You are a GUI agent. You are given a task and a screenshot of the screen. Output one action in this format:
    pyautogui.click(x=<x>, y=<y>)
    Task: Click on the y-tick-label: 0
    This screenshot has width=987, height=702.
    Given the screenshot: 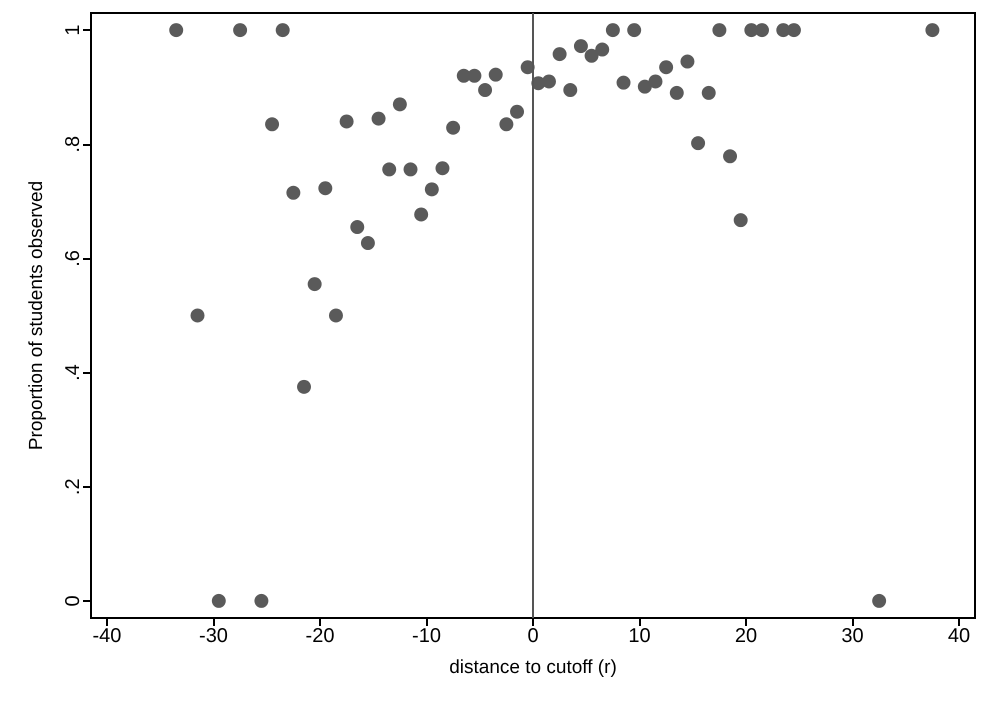 What is the action you would take?
    pyautogui.click(x=73, y=600)
    